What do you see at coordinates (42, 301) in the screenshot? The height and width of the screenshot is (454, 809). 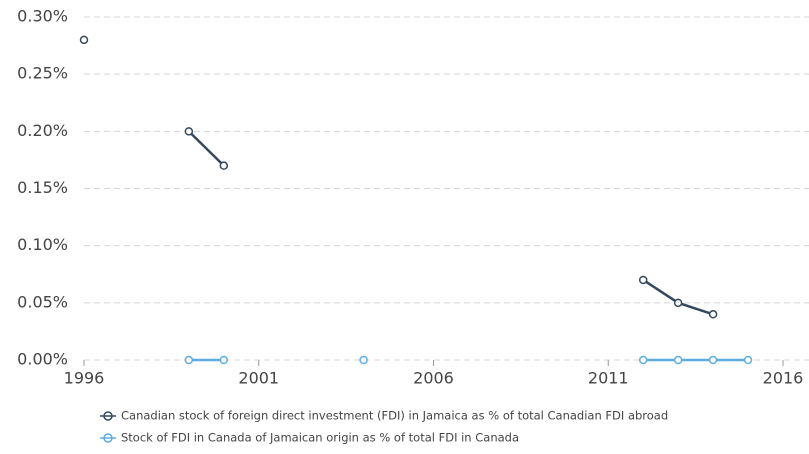 I see `y-tick-label: 0.05%` at bounding box center [42, 301].